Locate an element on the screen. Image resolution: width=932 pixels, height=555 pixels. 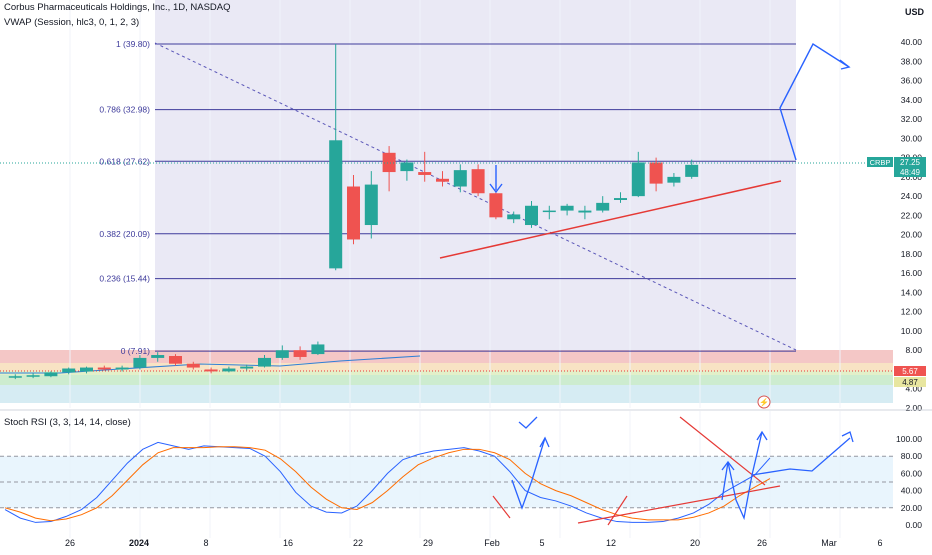
fib-level-label: 0 (7.91) is located at coordinates (135, 351).